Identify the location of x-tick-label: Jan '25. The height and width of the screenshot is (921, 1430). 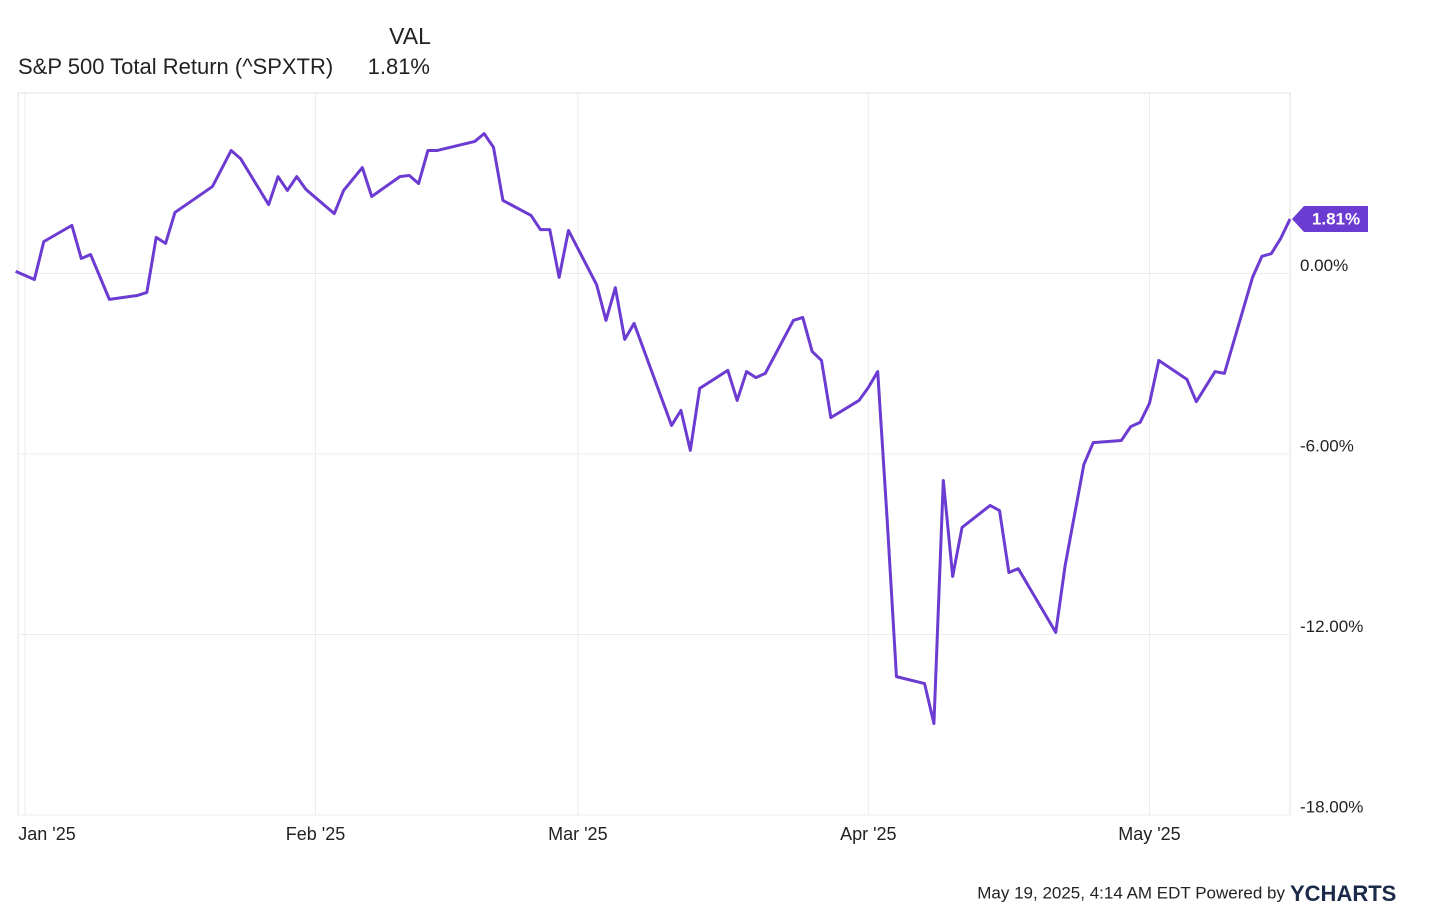
(46, 834).